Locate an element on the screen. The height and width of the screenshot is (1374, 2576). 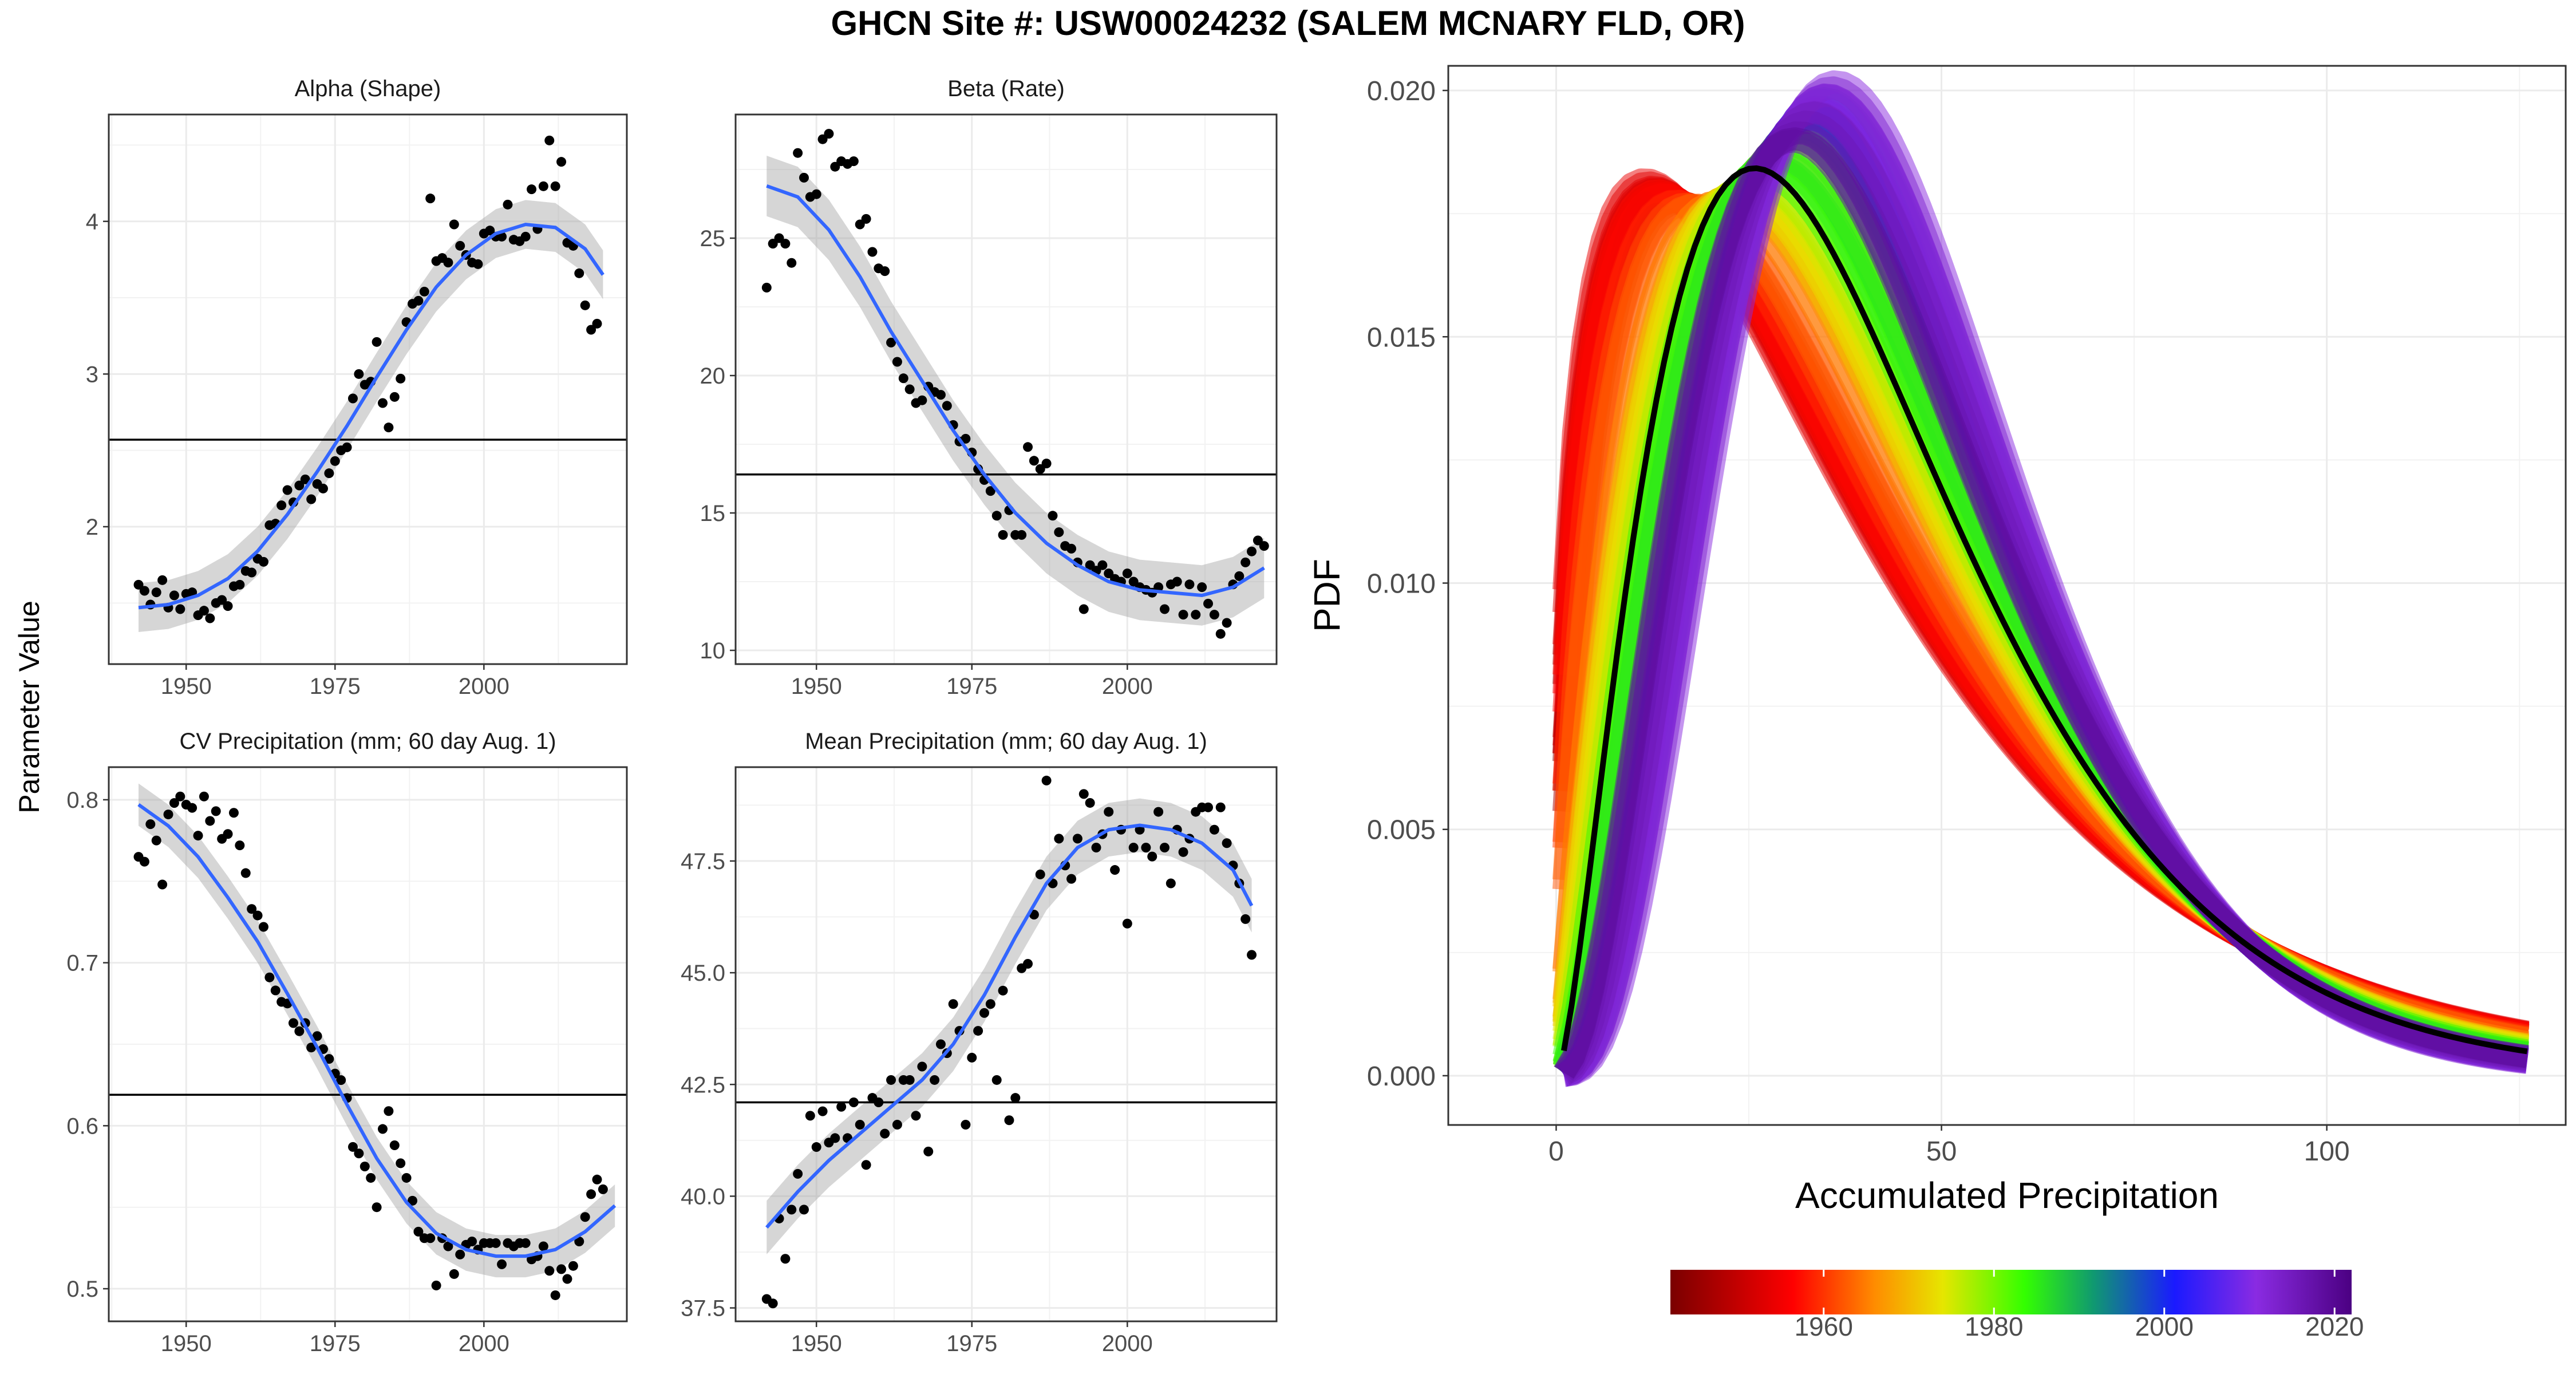
panel-beta: 1950 1975 2000 10 15 20 25 Beta (Rate) is located at coordinates (989, 388).